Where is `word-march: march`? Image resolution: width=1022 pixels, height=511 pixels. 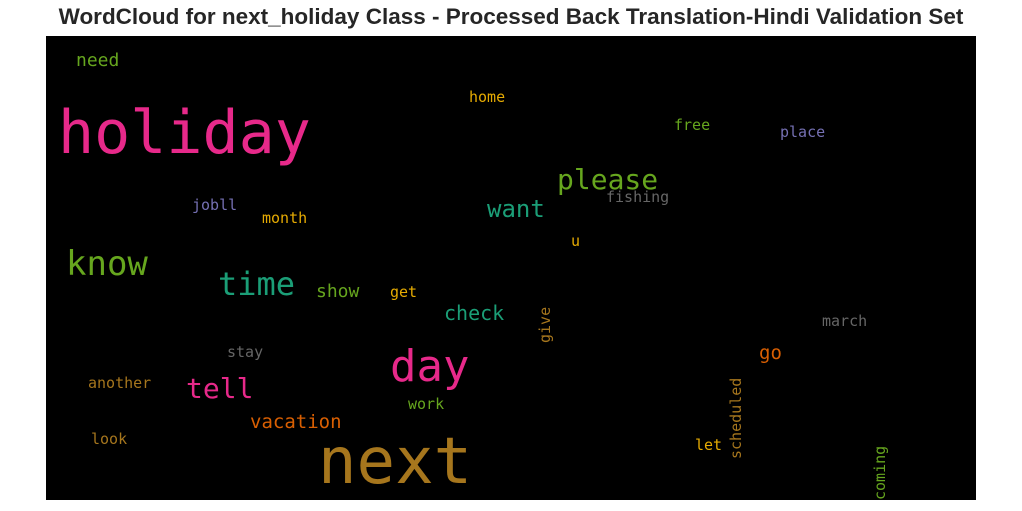
word-march: march is located at coordinates (844, 321).